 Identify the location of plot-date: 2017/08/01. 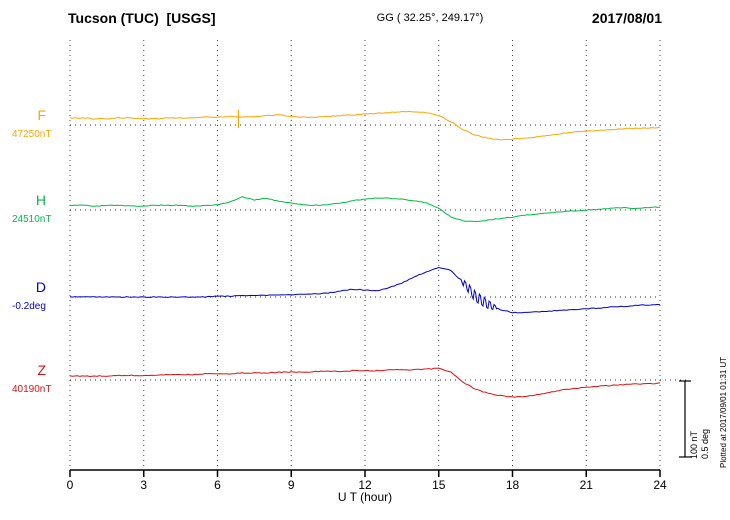
(626, 18).